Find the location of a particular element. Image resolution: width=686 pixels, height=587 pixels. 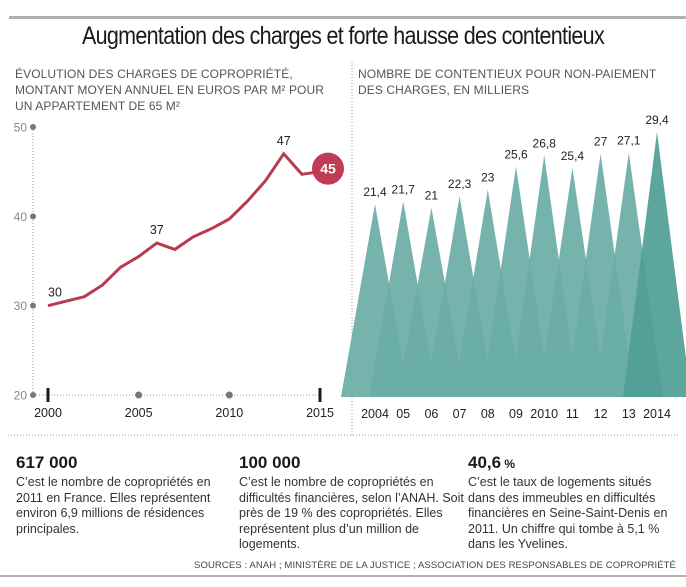

bar-category-label: 13 is located at coordinates (629, 414).